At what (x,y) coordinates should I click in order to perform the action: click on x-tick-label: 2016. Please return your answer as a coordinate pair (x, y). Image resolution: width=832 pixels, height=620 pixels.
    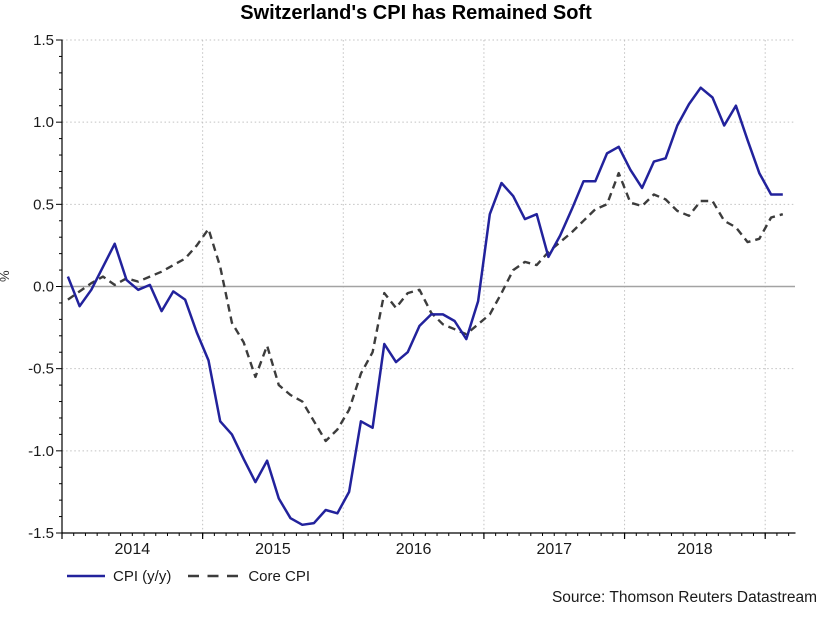
    Looking at the image, I should click on (414, 549).